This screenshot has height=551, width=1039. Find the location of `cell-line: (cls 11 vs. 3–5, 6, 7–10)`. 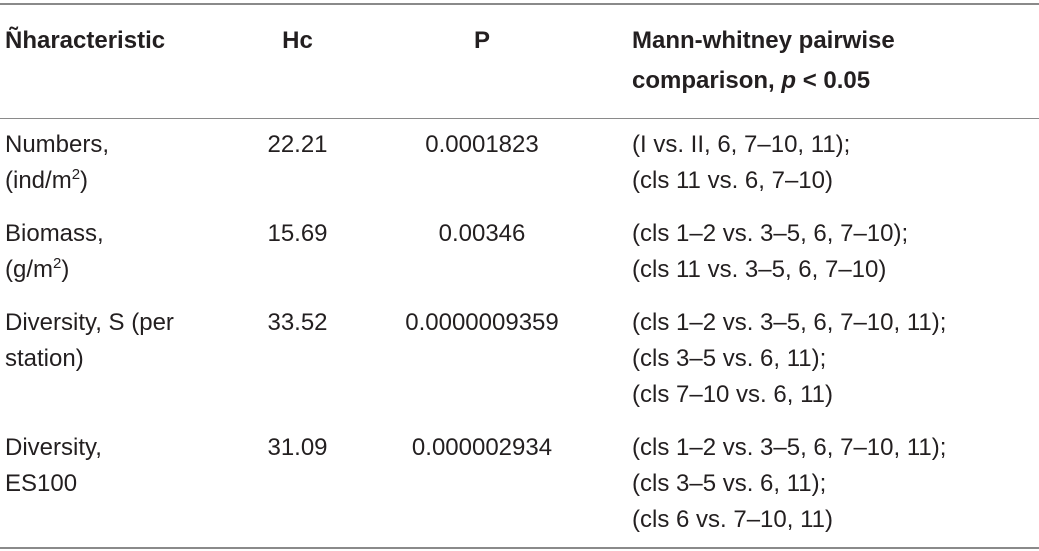

cell-line: (cls 11 vs. 3–5, 6, 7–10) is located at coordinates (835, 270).